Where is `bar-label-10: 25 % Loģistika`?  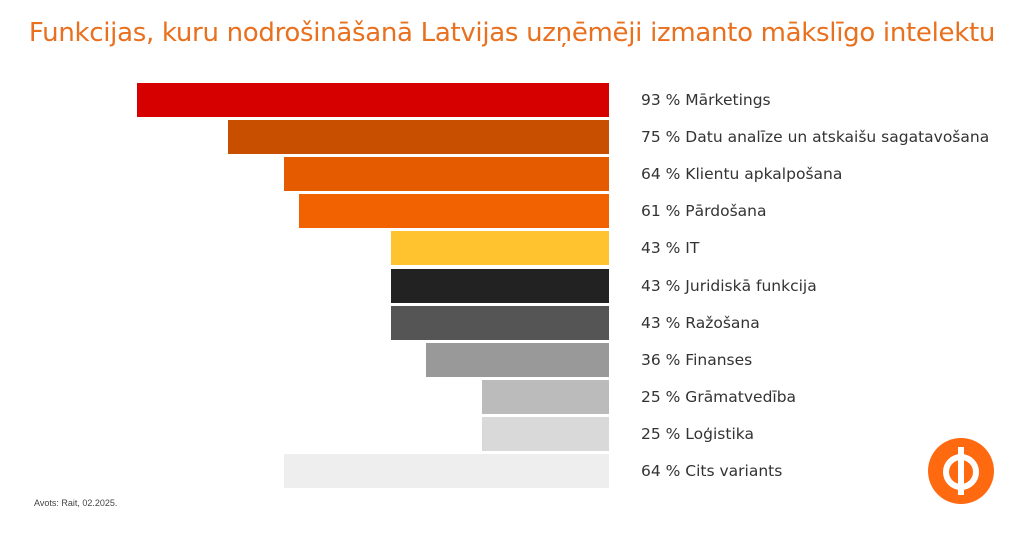
bar-label-10: 25 % Loģistika is located at coordinates (697, 433).